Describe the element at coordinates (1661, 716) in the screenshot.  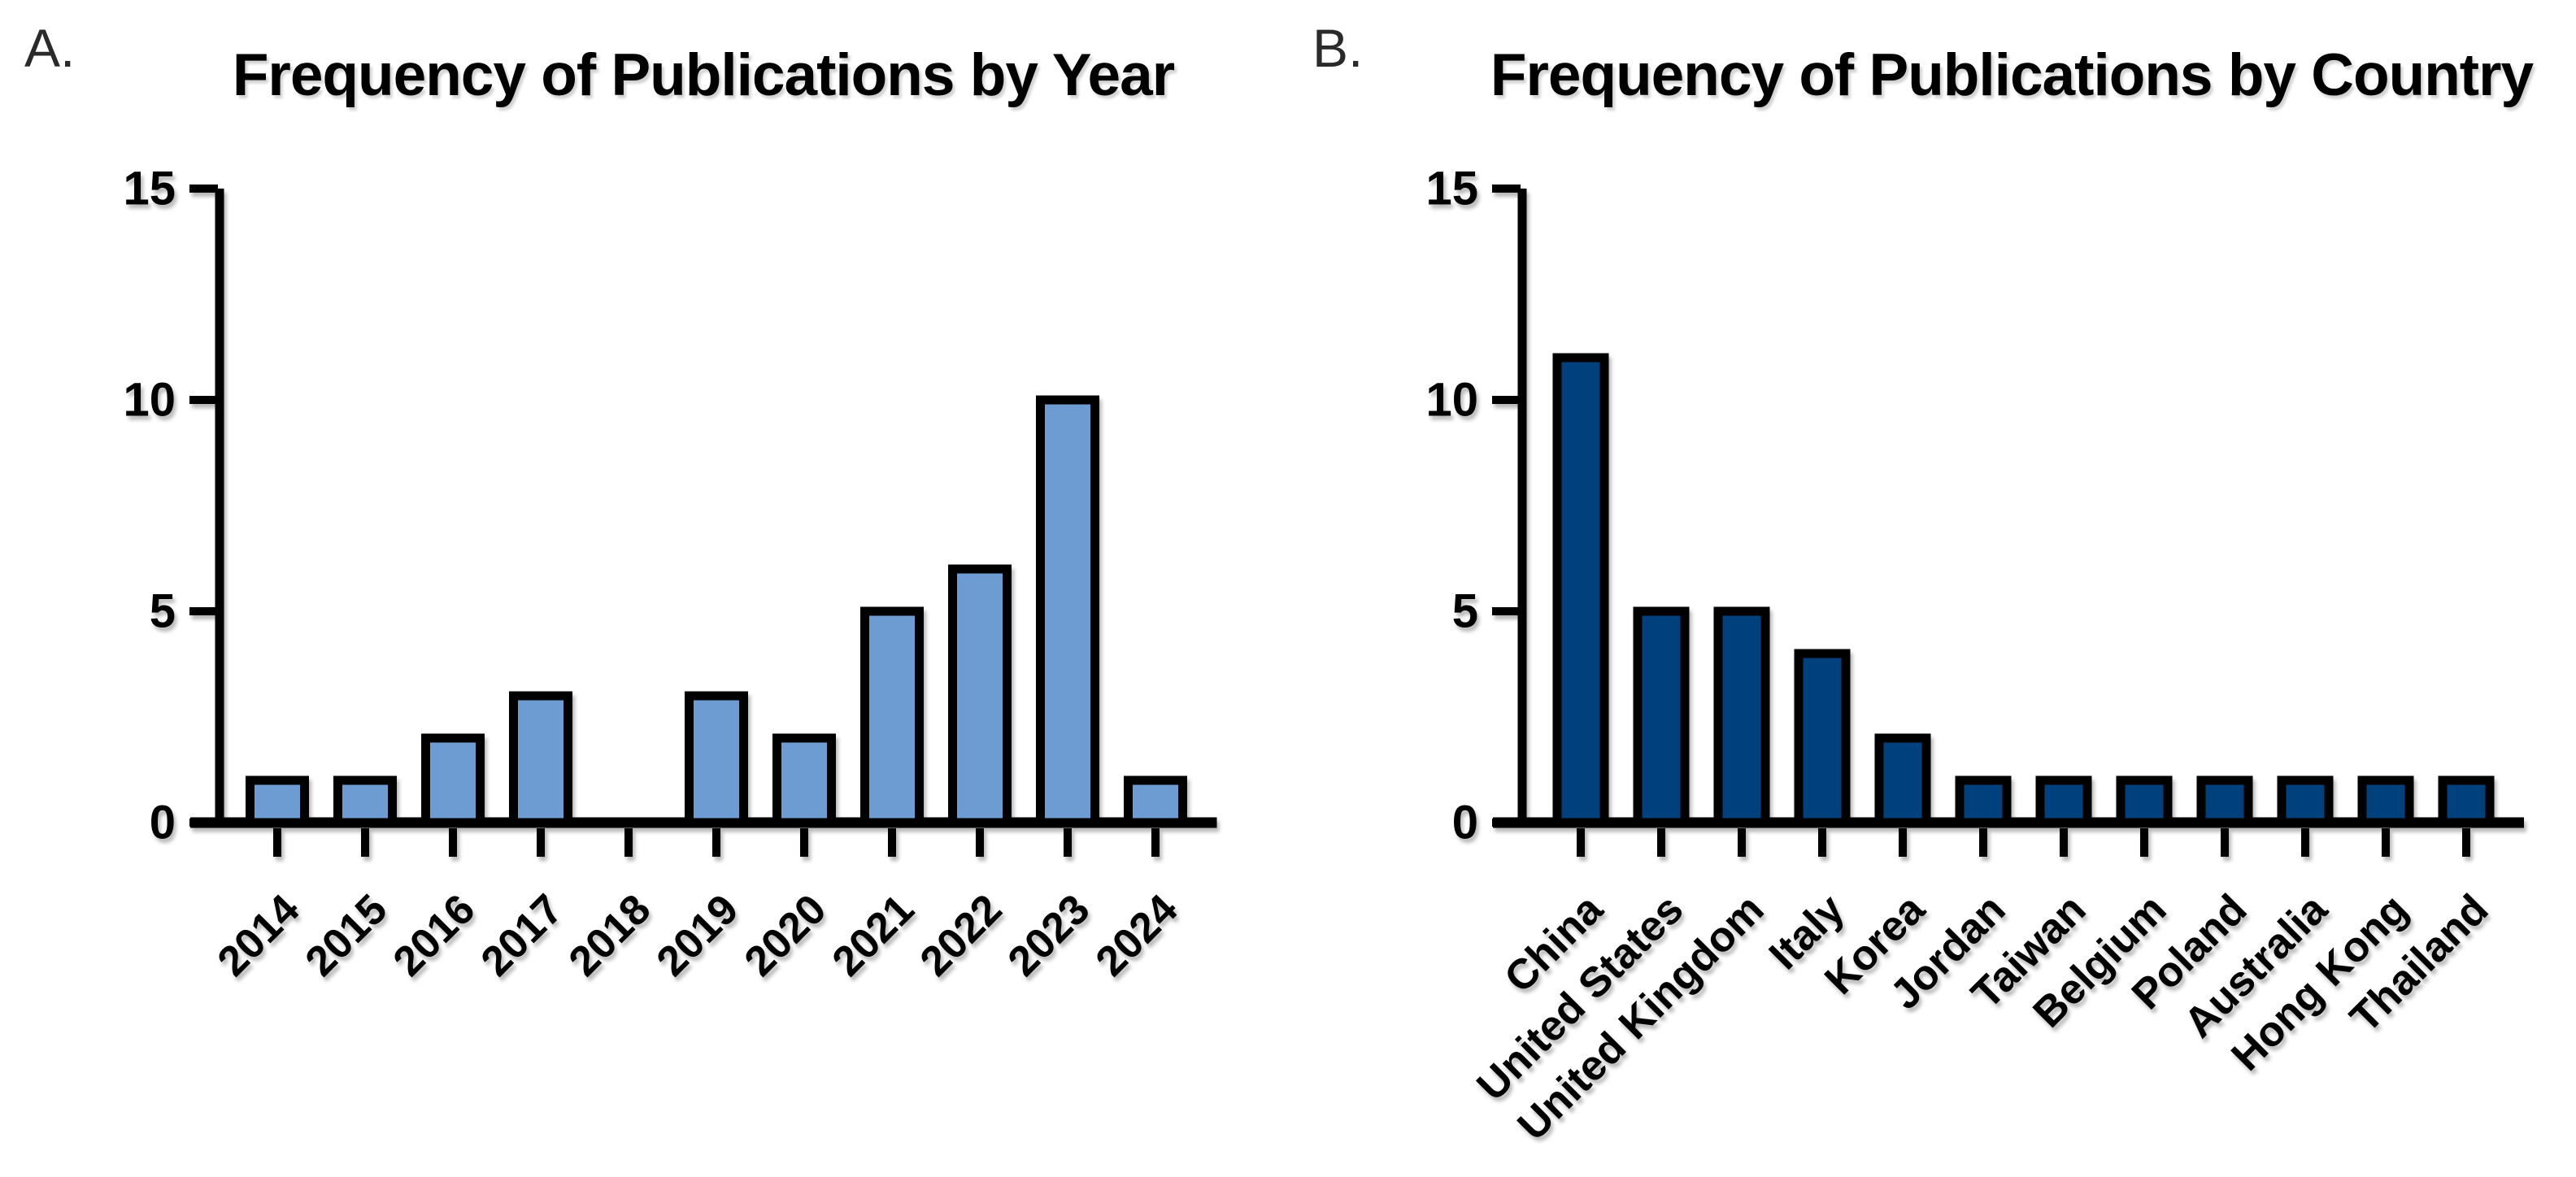
I see `bar-united-states` at that location.